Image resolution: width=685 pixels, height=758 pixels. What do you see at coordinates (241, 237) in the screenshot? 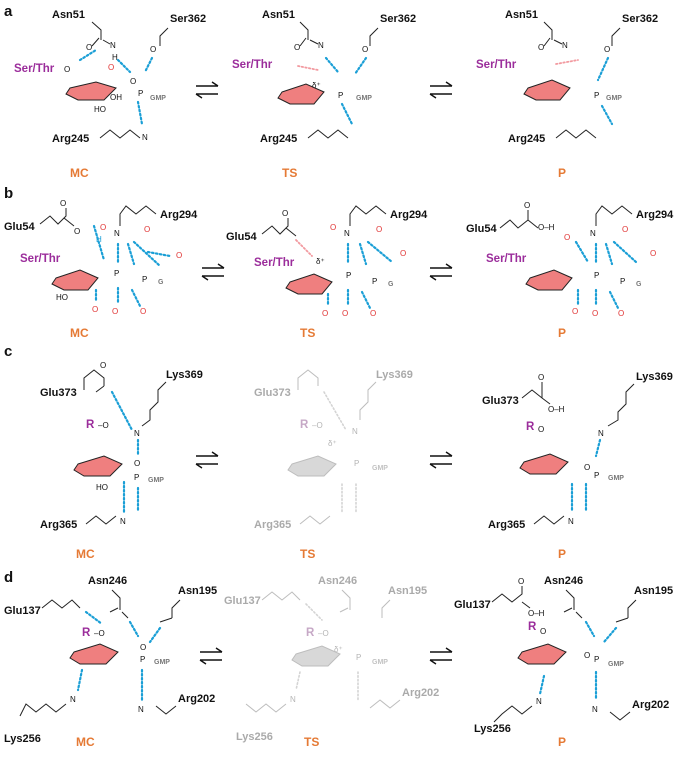
I see `residue-glu54-ts: Glu54` at bounding box center [241, 237].